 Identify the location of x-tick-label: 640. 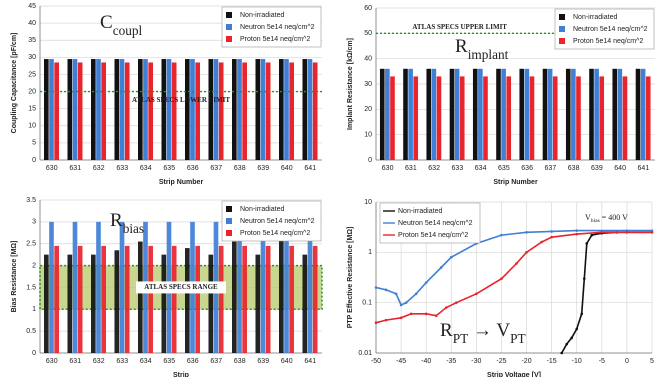
(620, 168).